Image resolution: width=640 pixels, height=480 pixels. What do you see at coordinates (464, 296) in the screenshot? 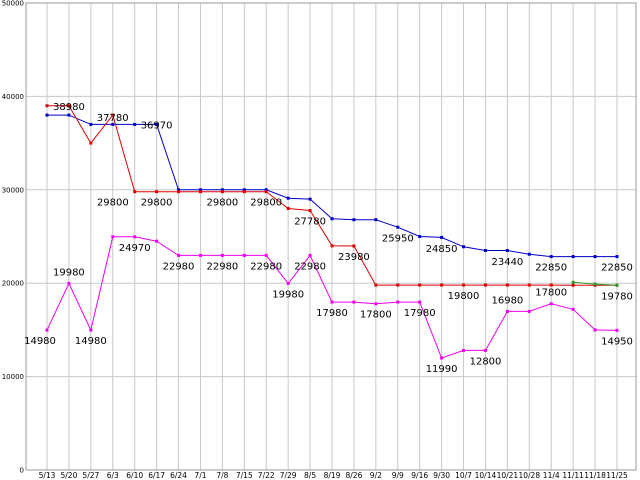
I see `data-label: 19800` at bounding box center [464, 296].